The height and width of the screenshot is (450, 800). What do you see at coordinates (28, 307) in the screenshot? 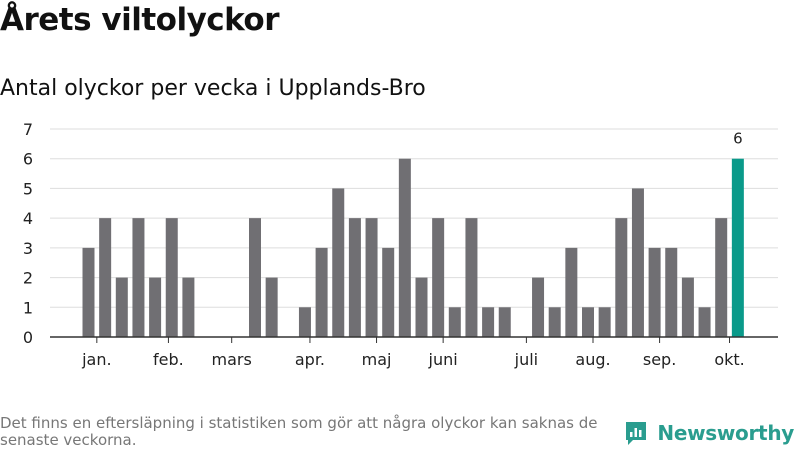
I see `y-tick-label: 1` at bounding box center [28, 307].